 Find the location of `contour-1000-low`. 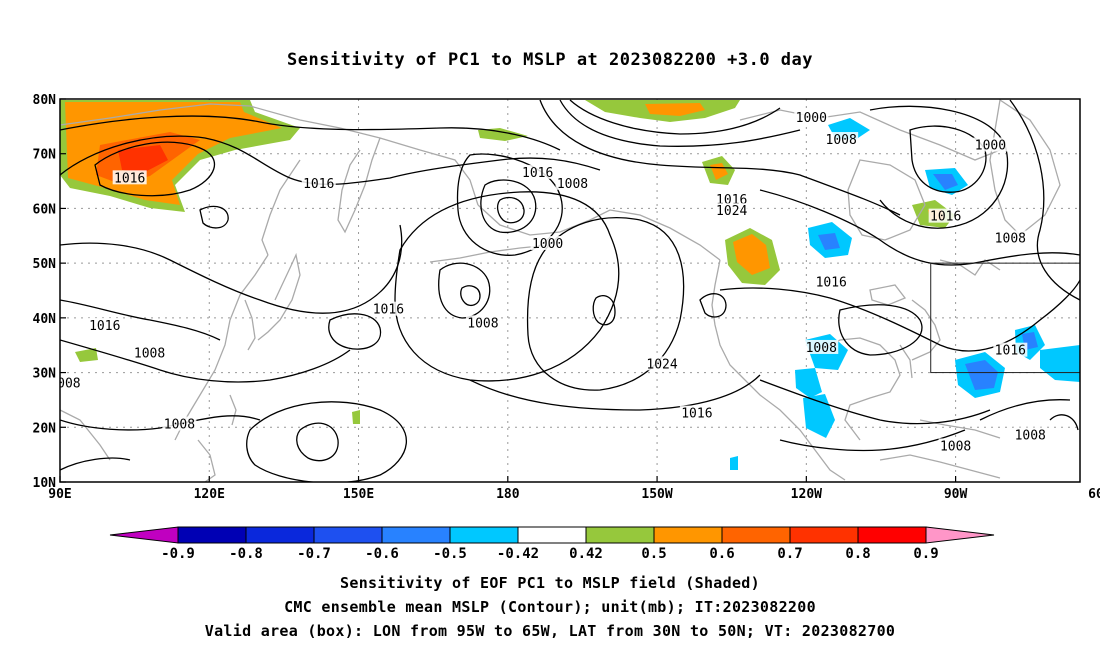

contour-1000-low is located at coordinates (508, 206).